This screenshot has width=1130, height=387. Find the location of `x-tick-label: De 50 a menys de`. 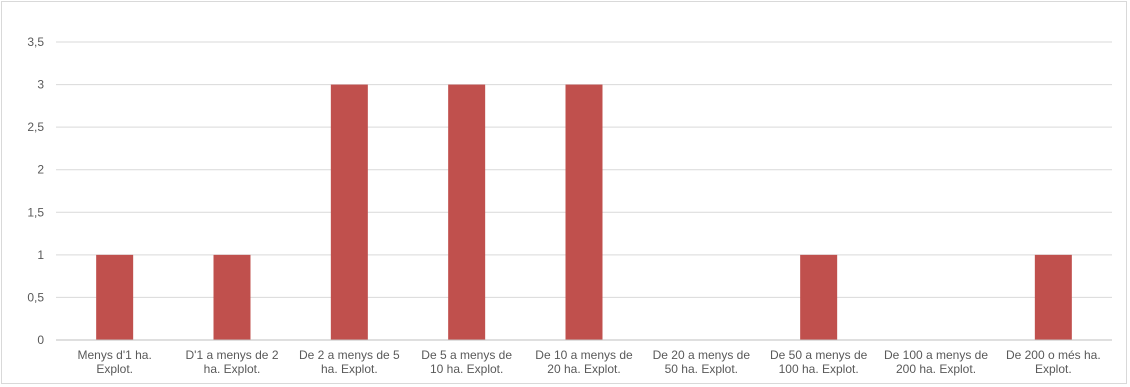

x-tick-label: De 50 a menys de is located at coordinates (819, 355).